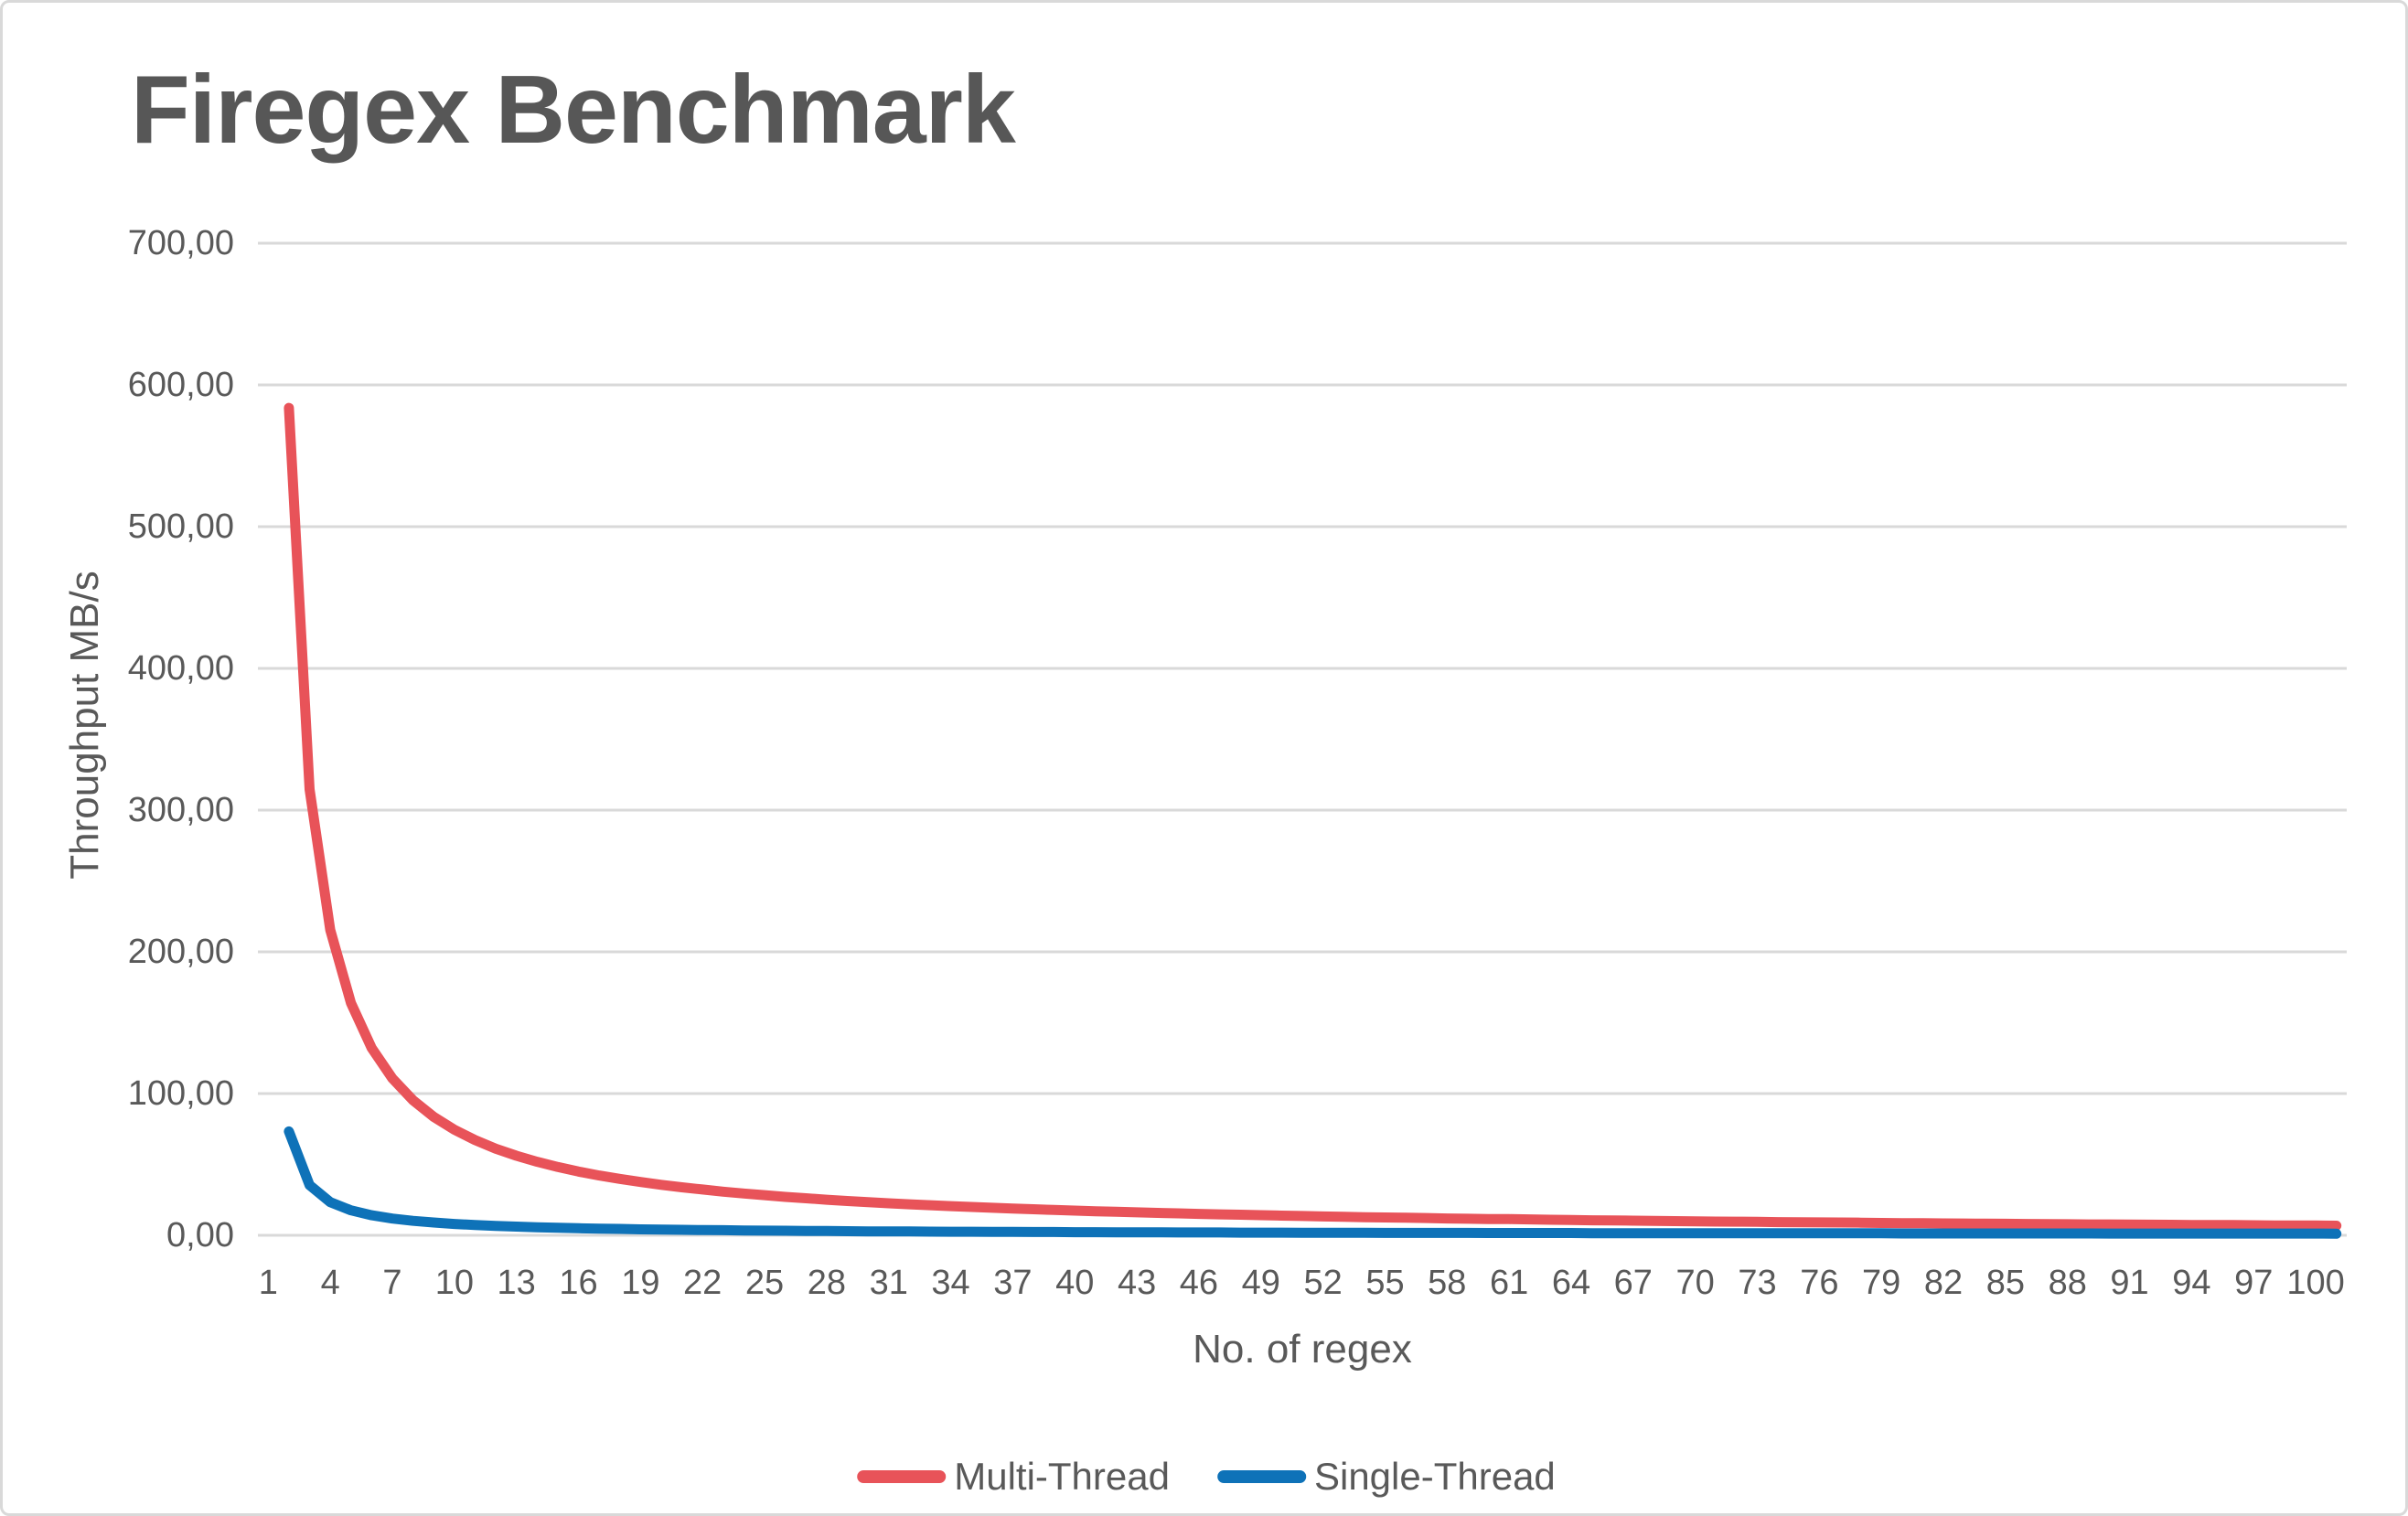 The width and height of the screenshot is (2408, 1516). What do you see at coordinates (1313, 1182) in the screenshot?
I see `series-line-single-thread` at bounding box center [1313, 1182].